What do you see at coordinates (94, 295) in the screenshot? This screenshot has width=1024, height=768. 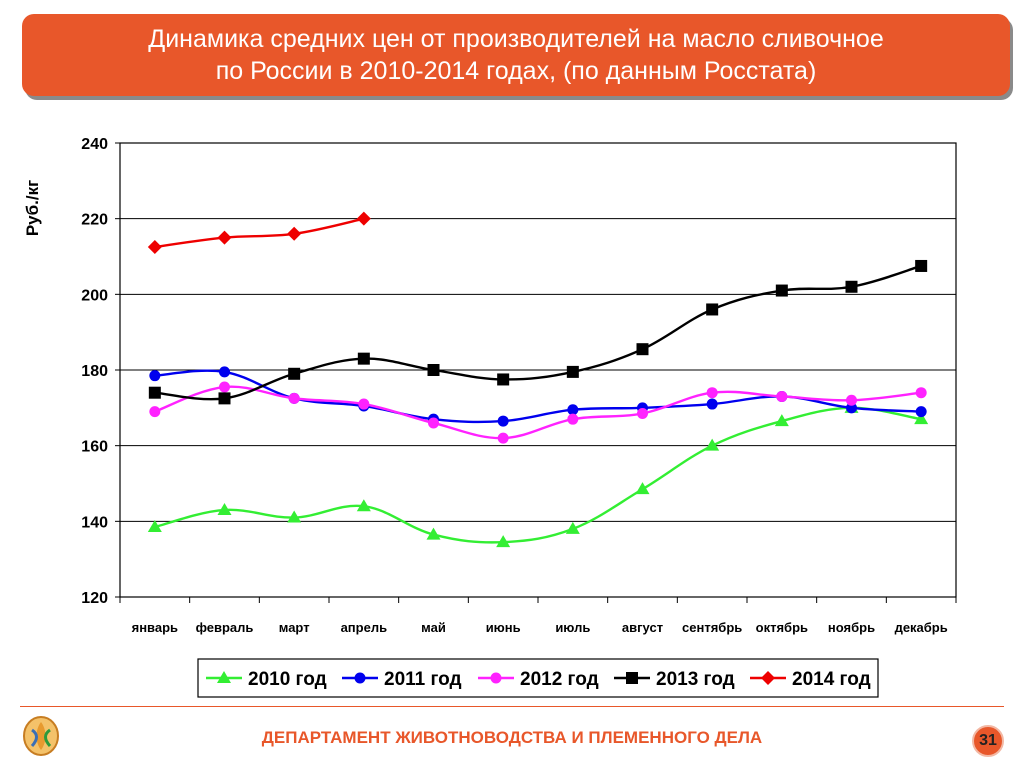 I see `y-tick-label: 200` at bounding box center [94, 295].